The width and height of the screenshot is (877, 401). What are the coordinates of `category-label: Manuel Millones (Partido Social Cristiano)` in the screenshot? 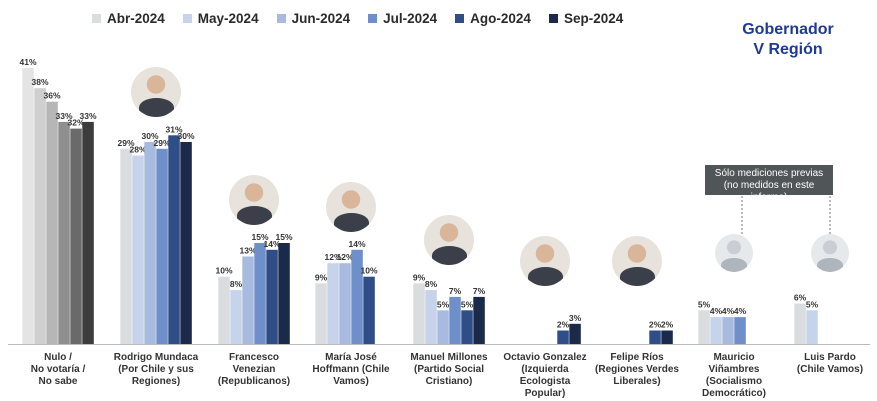 It's located at (449, 370).